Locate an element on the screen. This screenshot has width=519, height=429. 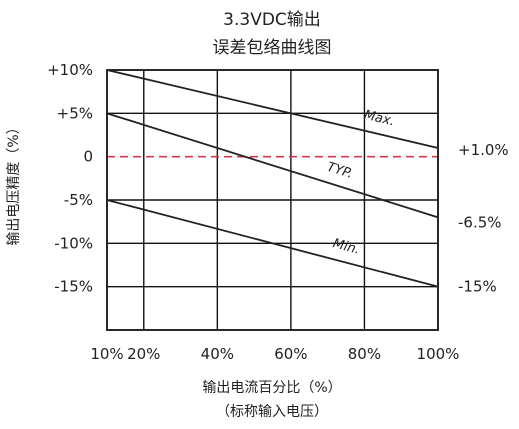
y-tick-label: -5% is located at coordinates (78, 200).